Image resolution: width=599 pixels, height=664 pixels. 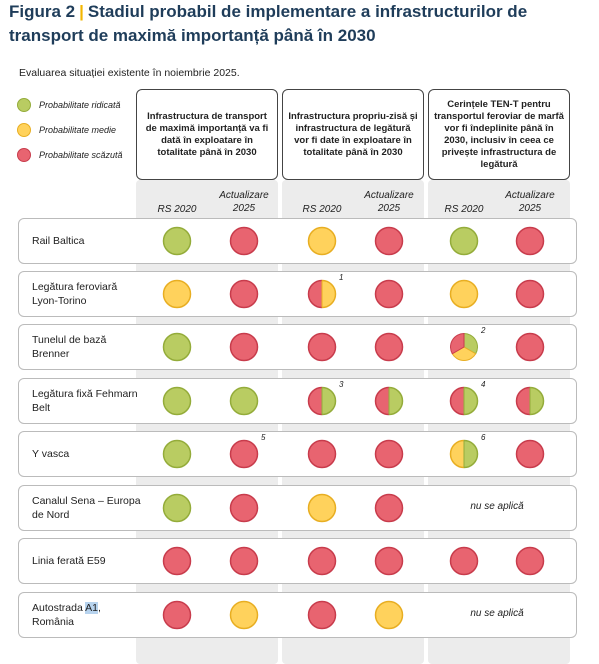 I want to click on table-row: Tunelul de bază Brenner, so click(x=297, y=347).